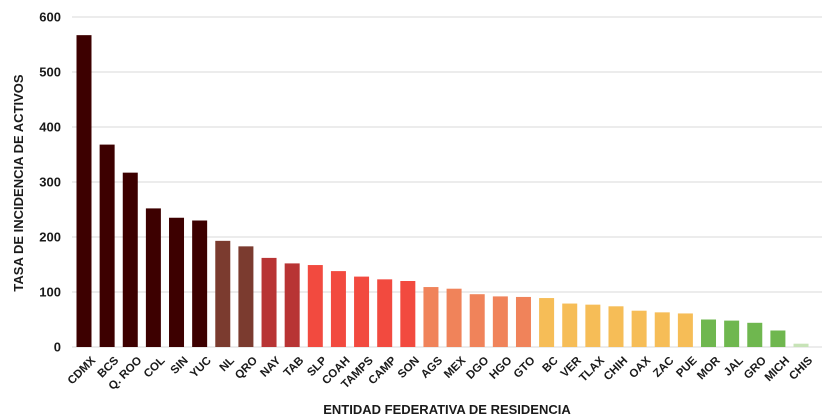 Image resolution: width=822 pixels, height=418 pixels. What do you see at coordinates (223, 293) in the screenshot?
I see `bar-nl` at bounding box center [223, 293].